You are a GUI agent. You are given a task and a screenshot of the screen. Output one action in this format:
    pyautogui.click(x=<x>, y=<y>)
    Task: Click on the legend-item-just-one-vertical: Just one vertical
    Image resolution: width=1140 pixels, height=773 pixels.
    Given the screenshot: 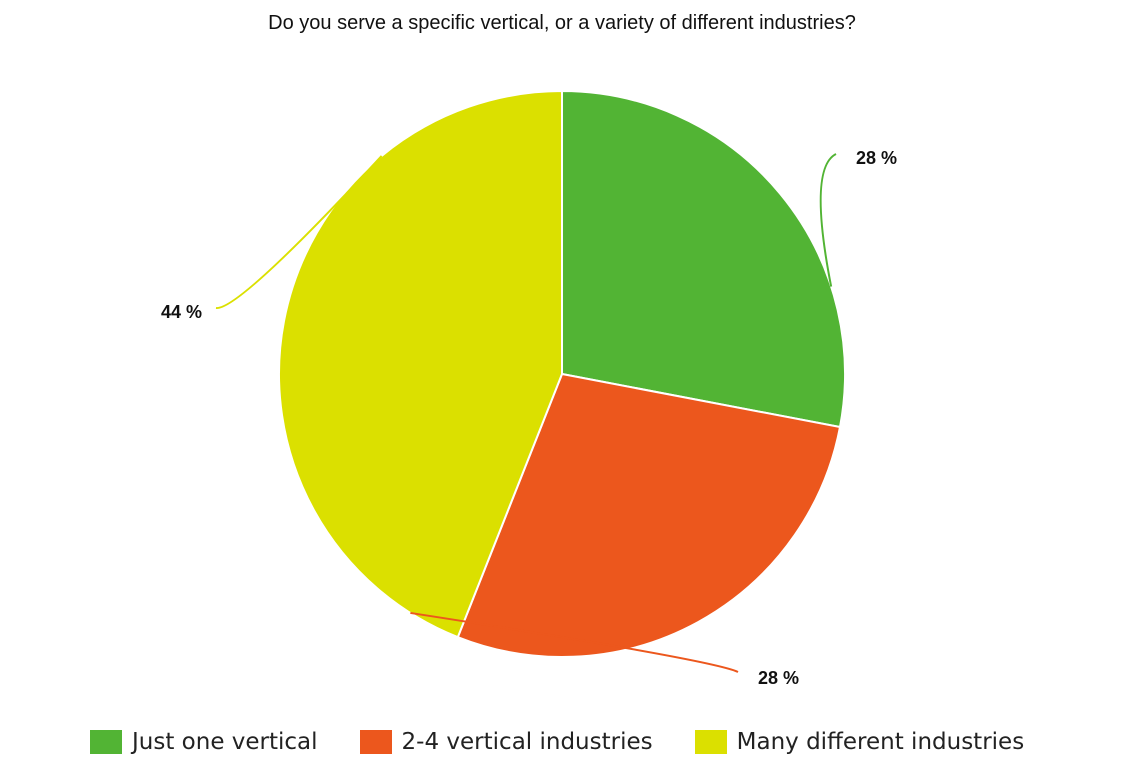 What is the action you would take?
    pyautogui.click(x=204, y=742)
    